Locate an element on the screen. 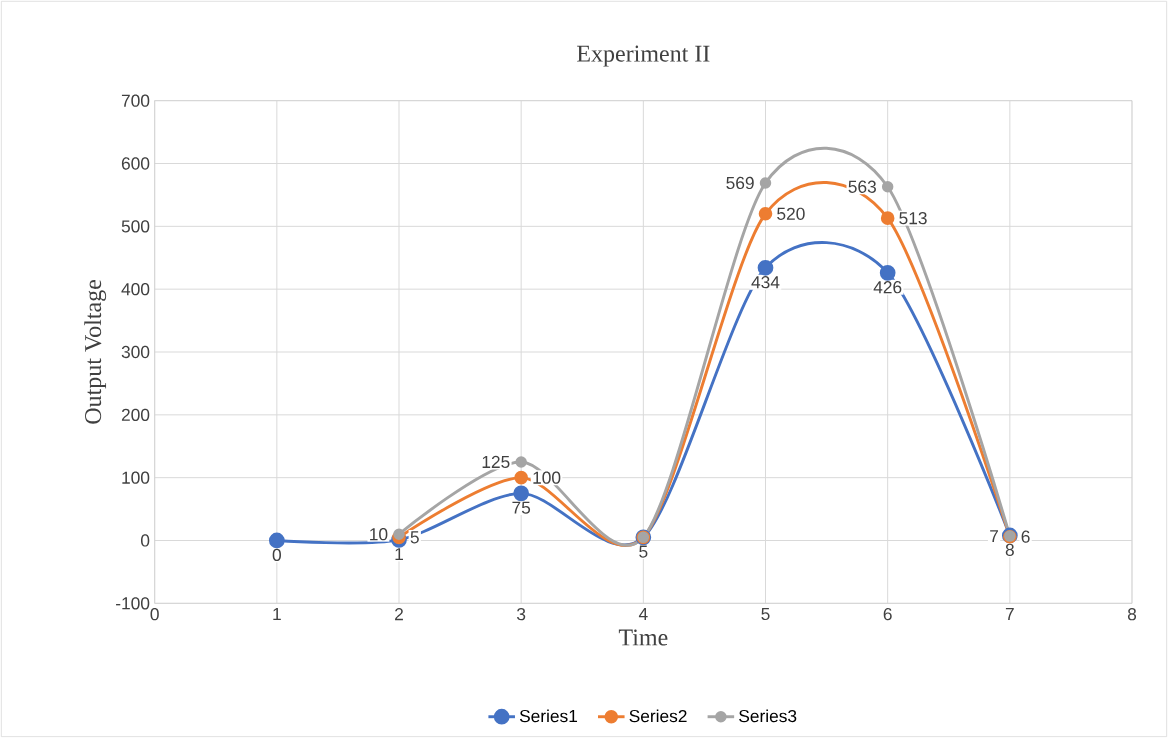 This screenshot has height=738, width=1168. y-tick-label: 100 is located at coordinates (136, 477).